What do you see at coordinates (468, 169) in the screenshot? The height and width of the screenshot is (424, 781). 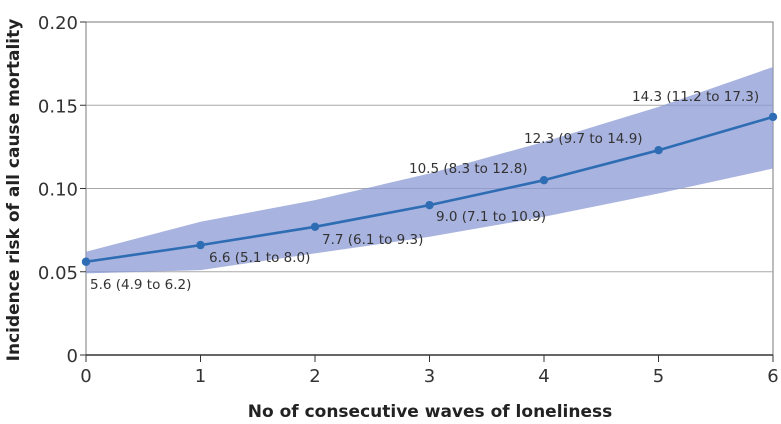 I see `data-label-4: 10.5 (8.3 to 12.8)` at bounding box center [468, 169].